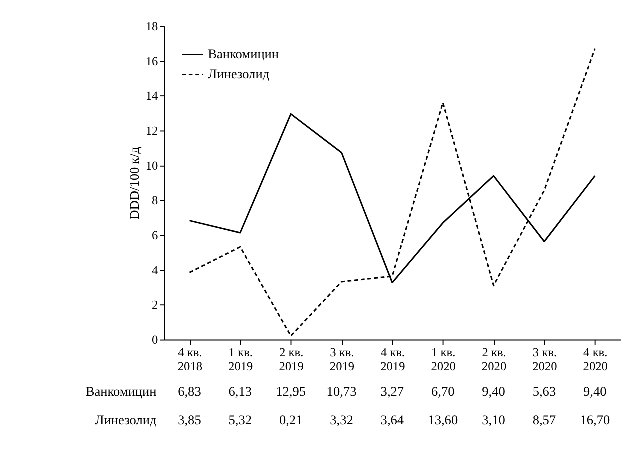  I want to click on x-tick-label: 4 кв. 2019, so click(393, 359).